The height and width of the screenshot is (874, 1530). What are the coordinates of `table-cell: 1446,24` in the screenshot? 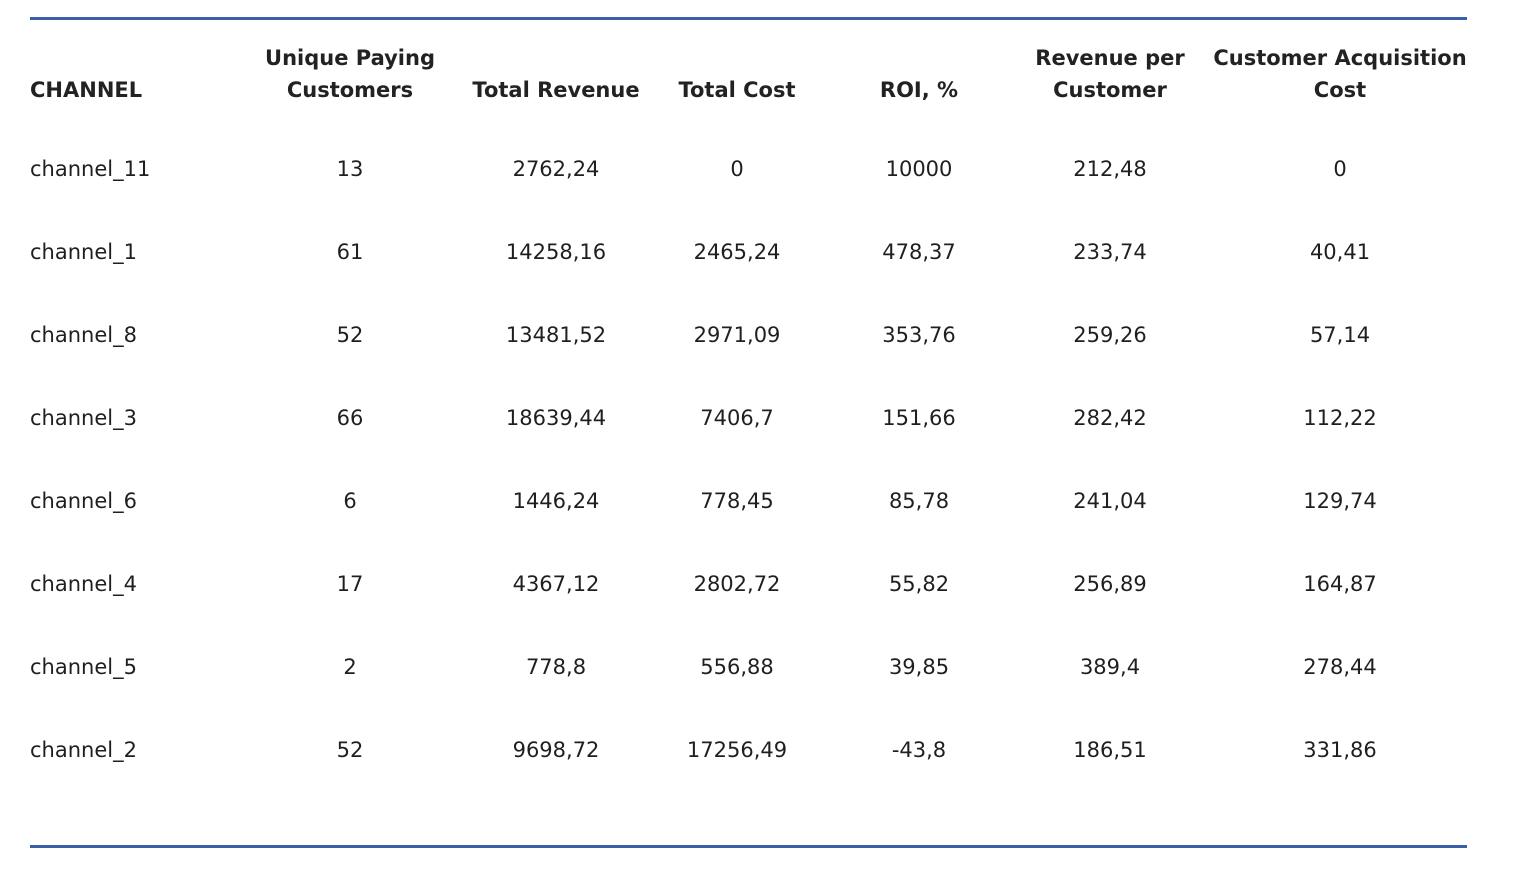 It's located at (556, 501).